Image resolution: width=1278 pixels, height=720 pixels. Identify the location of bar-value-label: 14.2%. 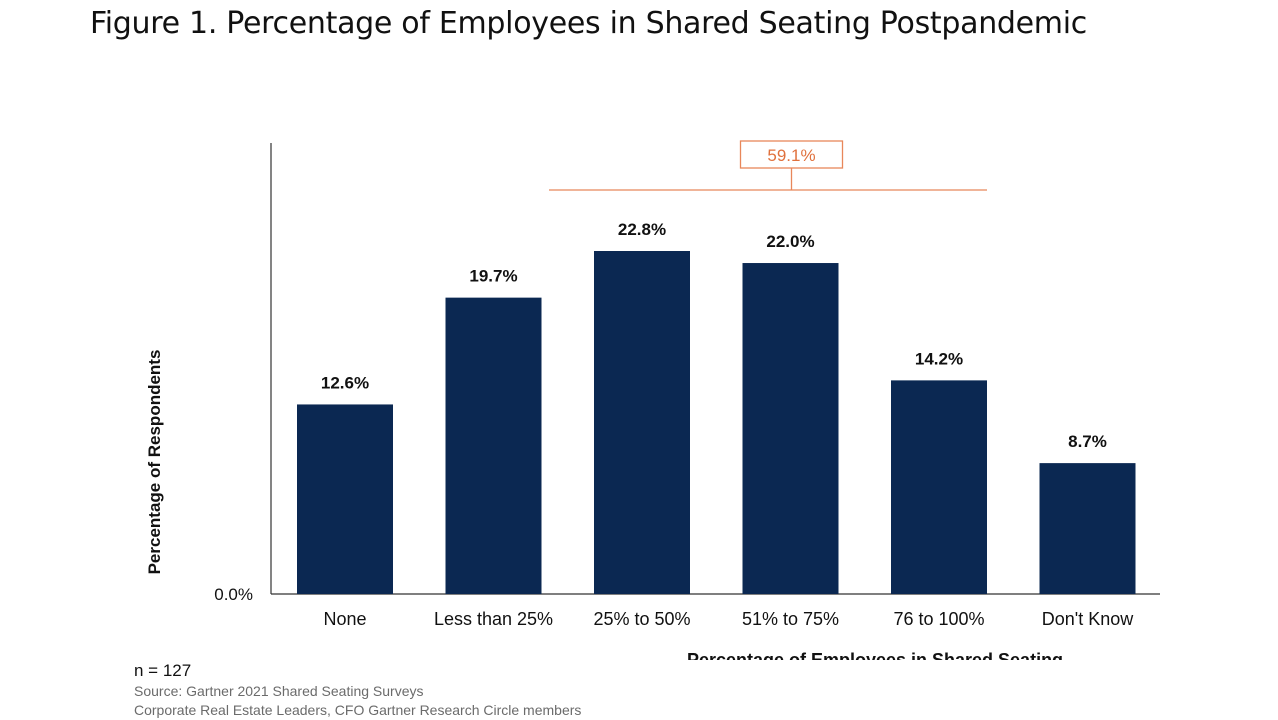
(939, 358).